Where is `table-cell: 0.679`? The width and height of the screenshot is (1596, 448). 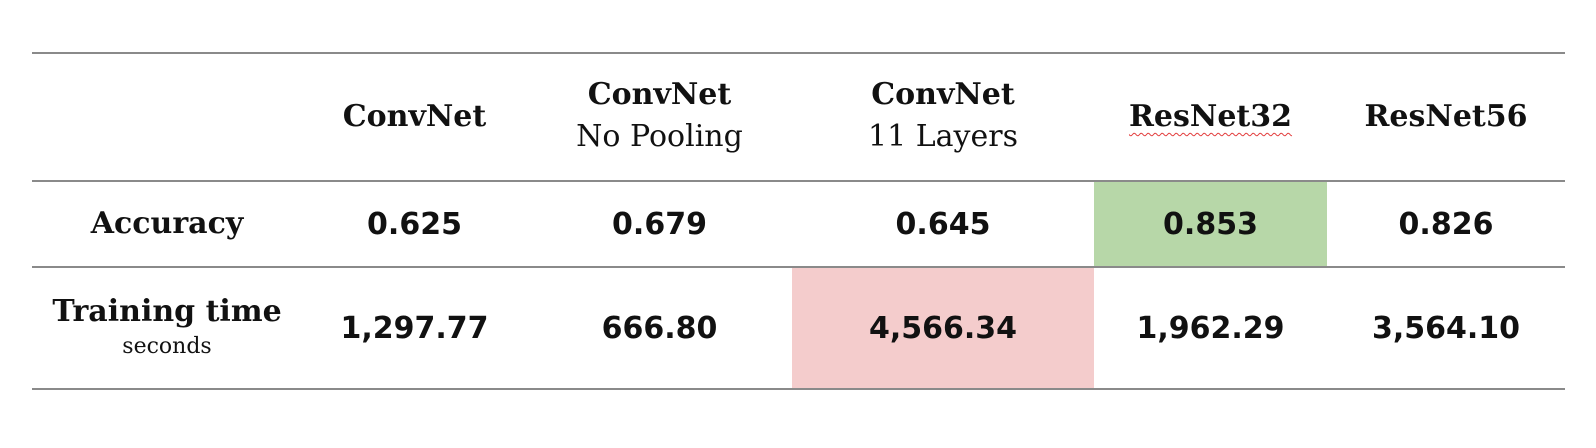 table-cell: 0.679 is located at coordinates (659, 224).